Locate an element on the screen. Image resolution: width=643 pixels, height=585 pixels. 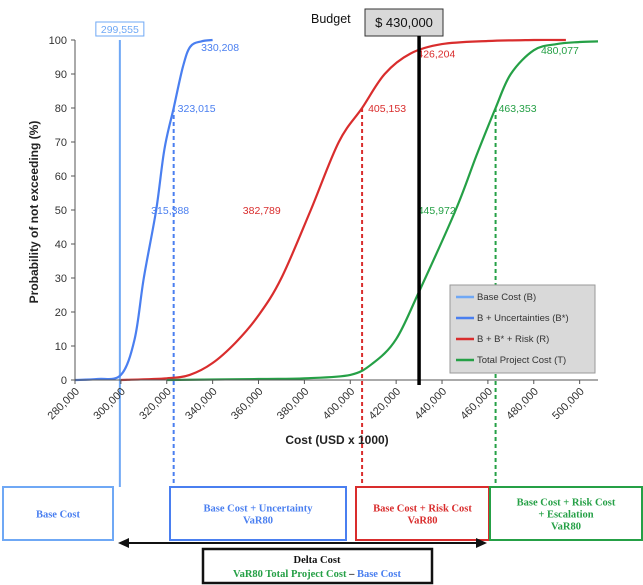
y-tick-label: 80 is located at coordinates (61, 109).